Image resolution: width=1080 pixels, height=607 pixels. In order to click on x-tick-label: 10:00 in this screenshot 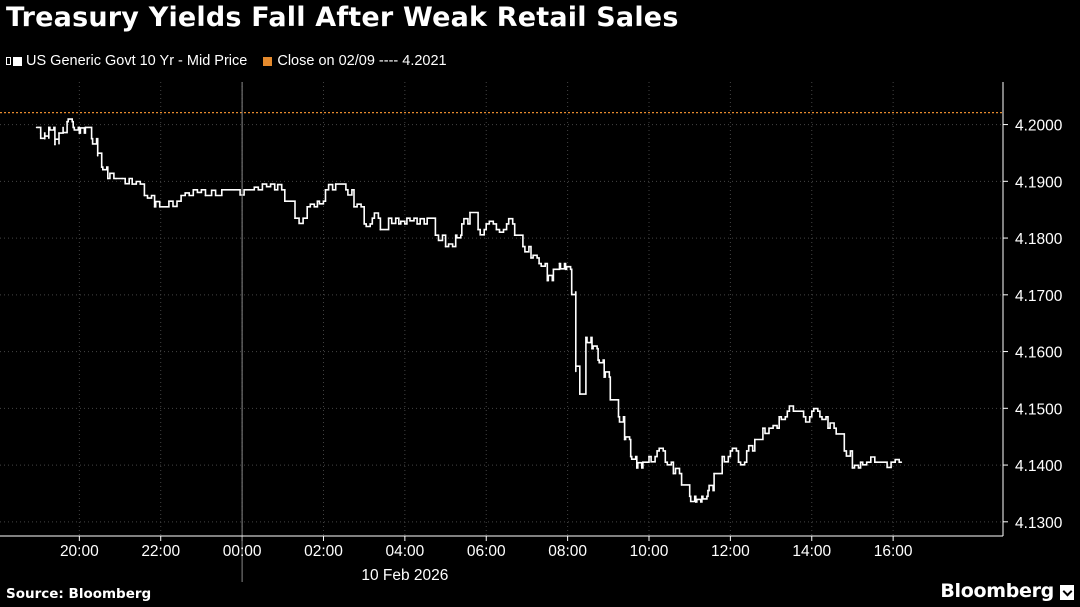, I will do `click(649, 551)`.